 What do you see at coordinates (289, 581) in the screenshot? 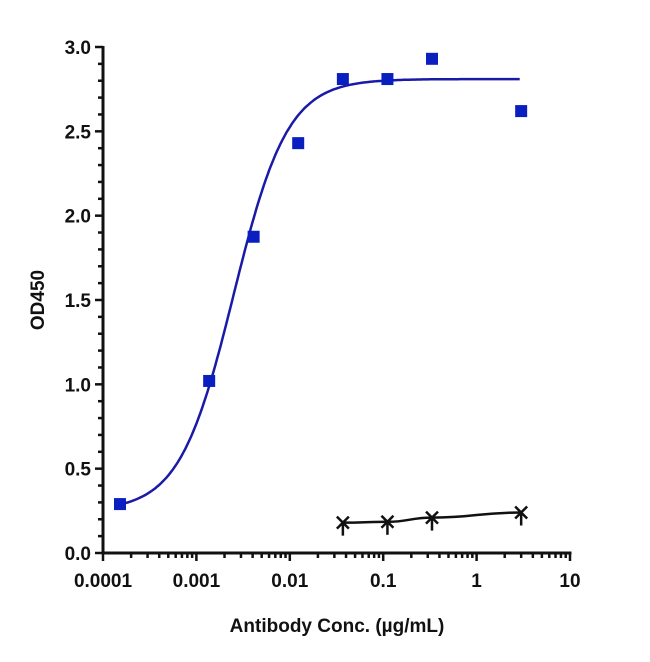
I see `x-tick-label: 0.01` at bounding box center [289, 581].